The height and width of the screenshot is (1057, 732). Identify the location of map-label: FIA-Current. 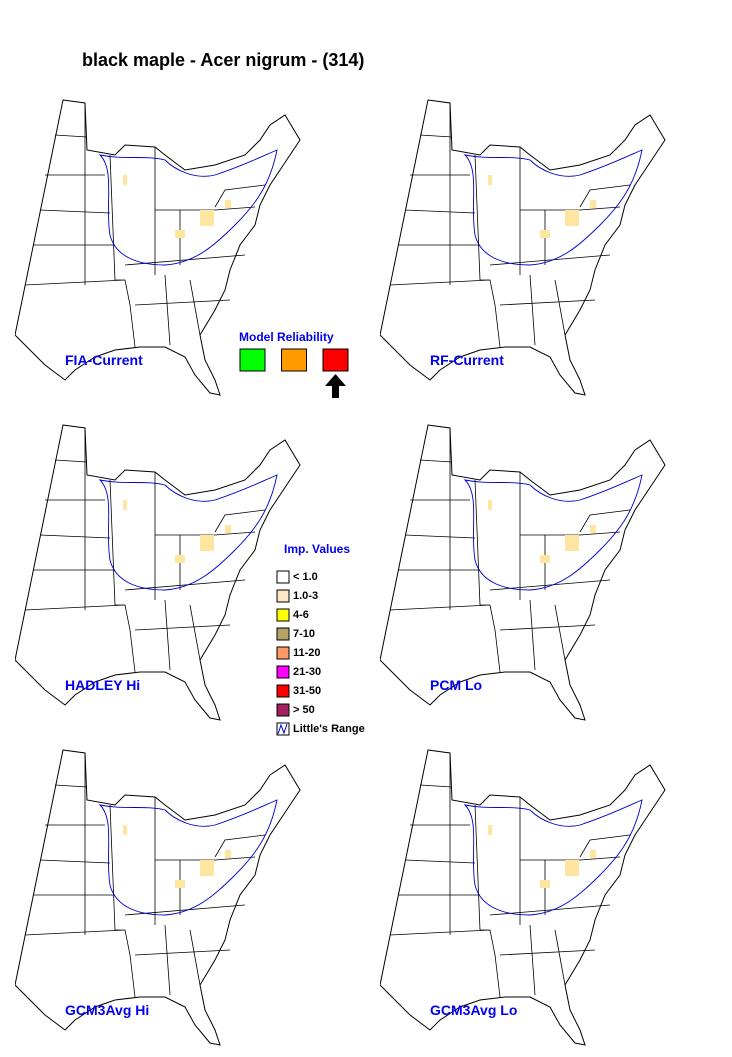
(104, 360).